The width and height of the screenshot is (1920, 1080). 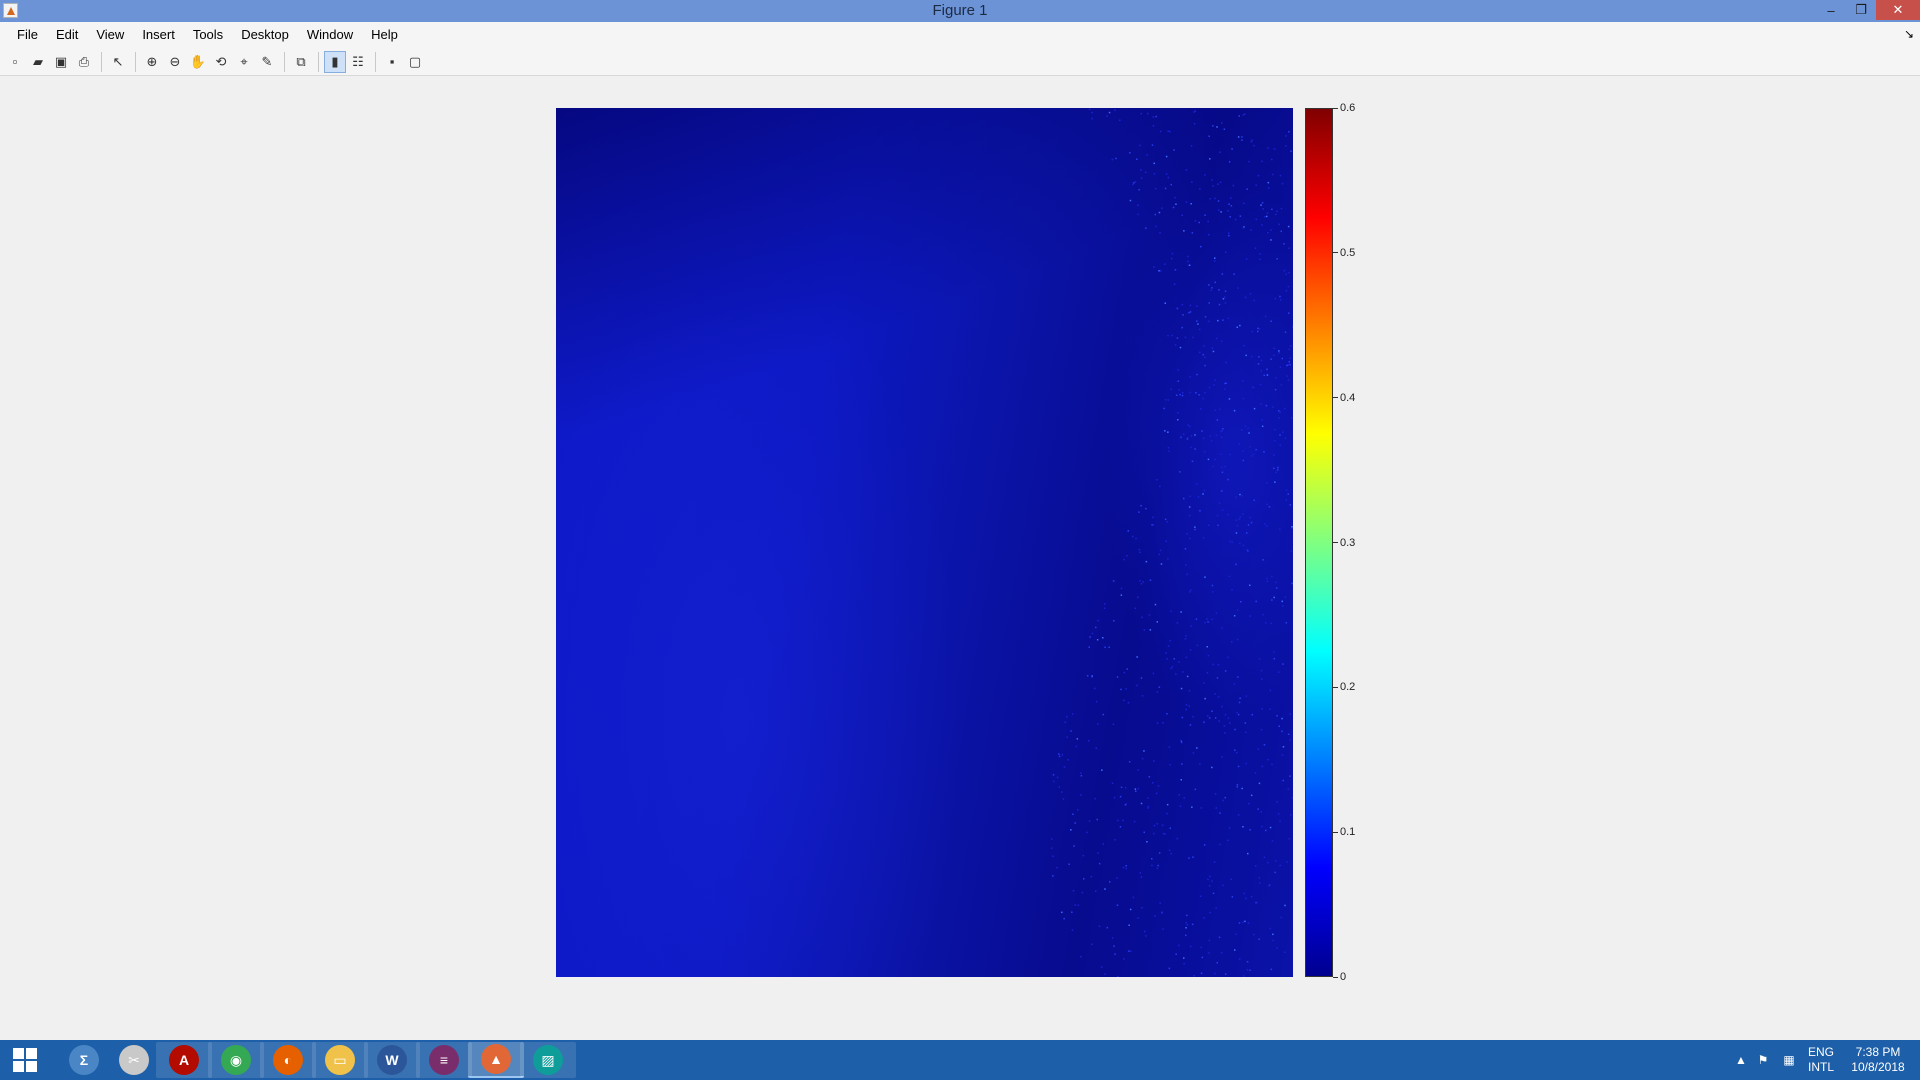 I want to click on brush-icon: ✎, so click(x=267, y=61).